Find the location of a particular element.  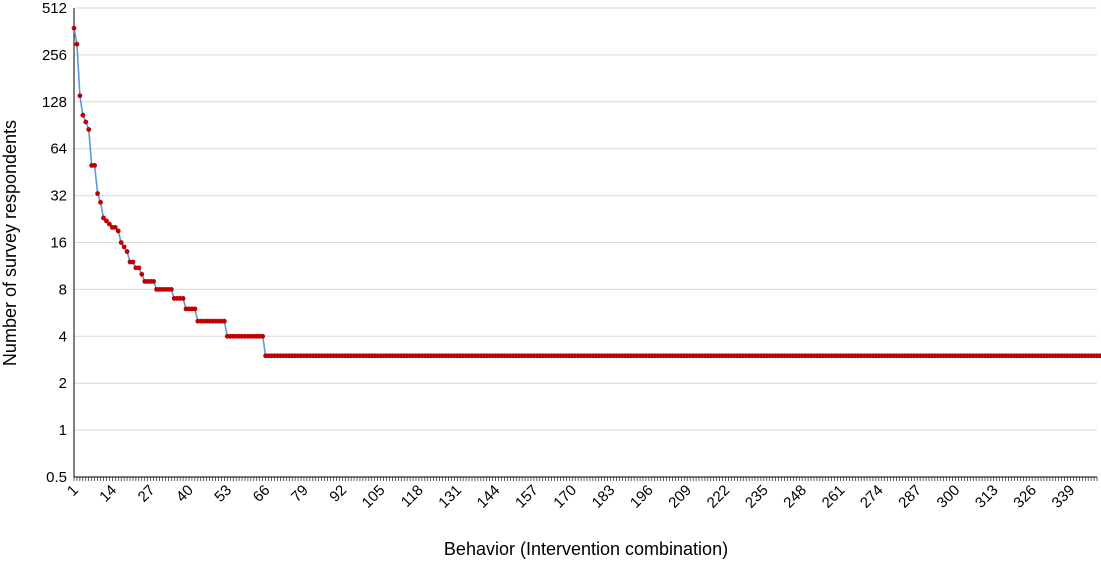

x-tick-label: 183 is located at coordinates (604, 497).